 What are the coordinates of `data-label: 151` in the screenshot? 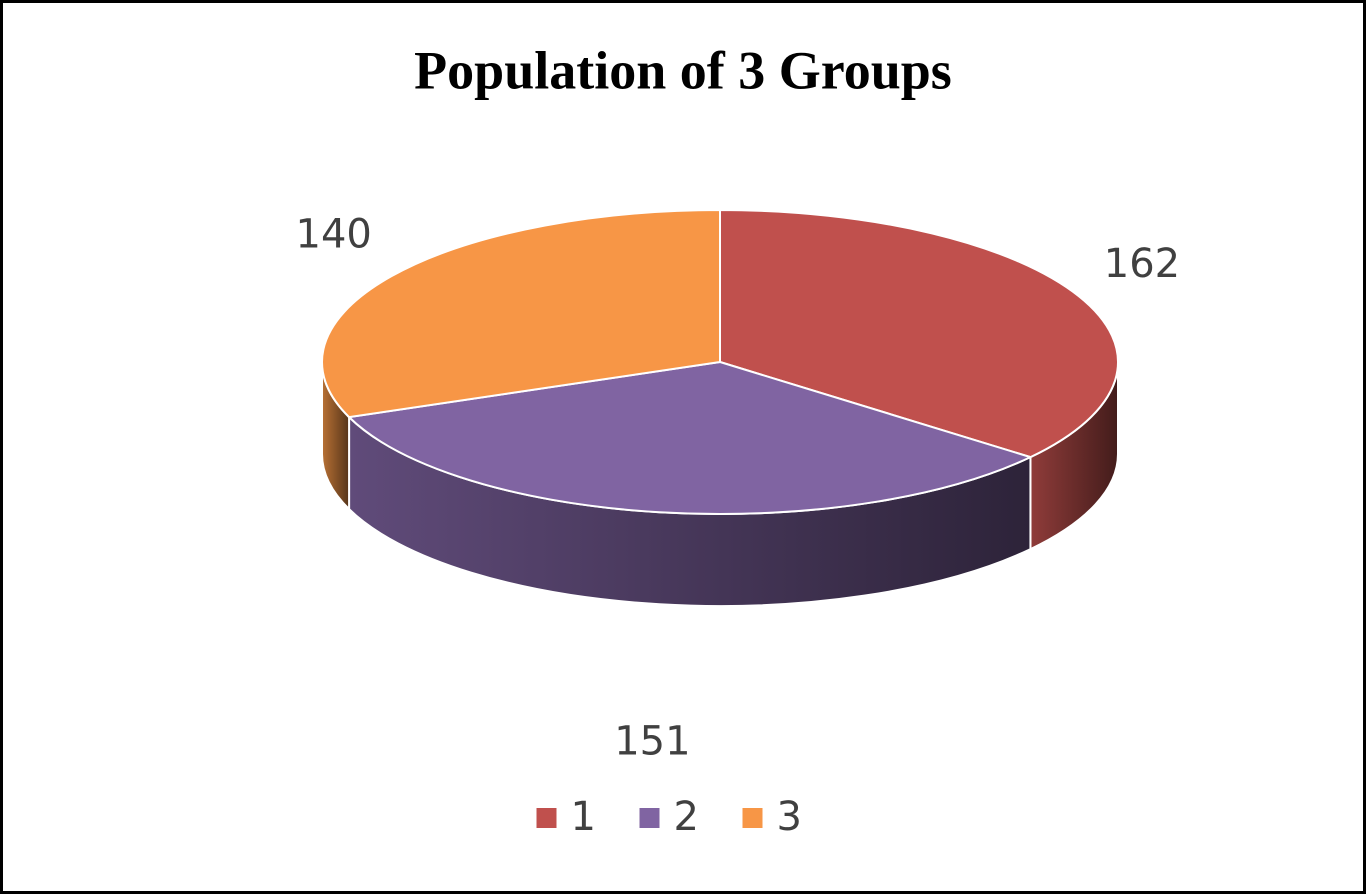 It's located at (652, 741).